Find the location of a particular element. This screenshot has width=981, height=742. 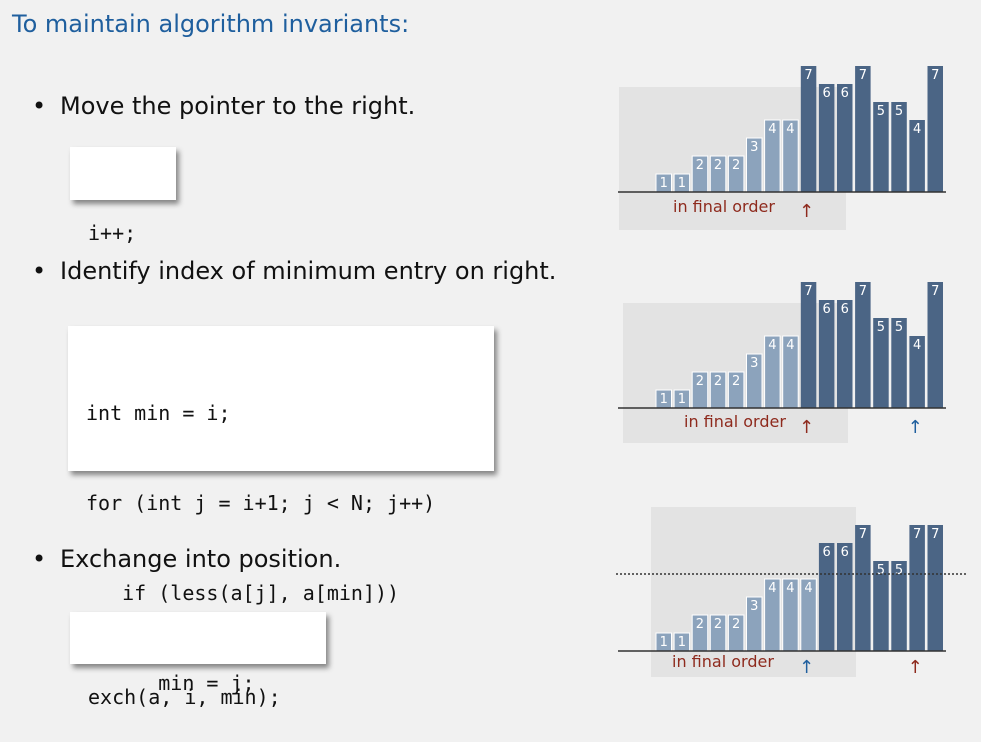

code-line: i++; is located at coordinates (112, 233).